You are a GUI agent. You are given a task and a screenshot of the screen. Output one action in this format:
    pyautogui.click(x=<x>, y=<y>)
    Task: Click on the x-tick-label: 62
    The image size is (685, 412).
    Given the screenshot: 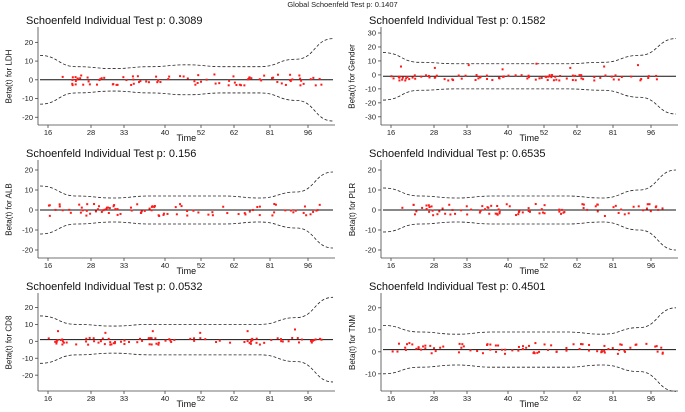 What is the action you would take?
    pyautogui.click(x=234, y=132)
    